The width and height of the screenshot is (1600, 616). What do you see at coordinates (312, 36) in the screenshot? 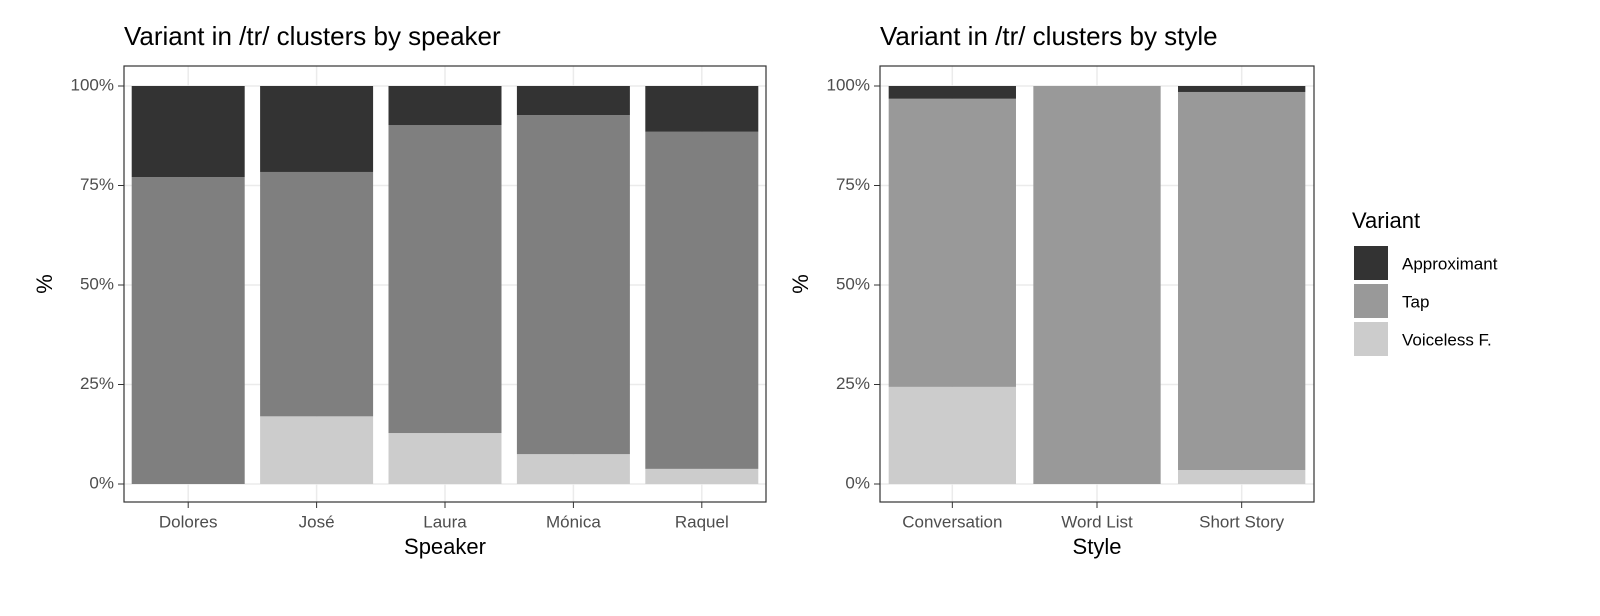
I see `chart-title: Variant in /tr/ clusters by speaker` at bounding box center [312, 36].